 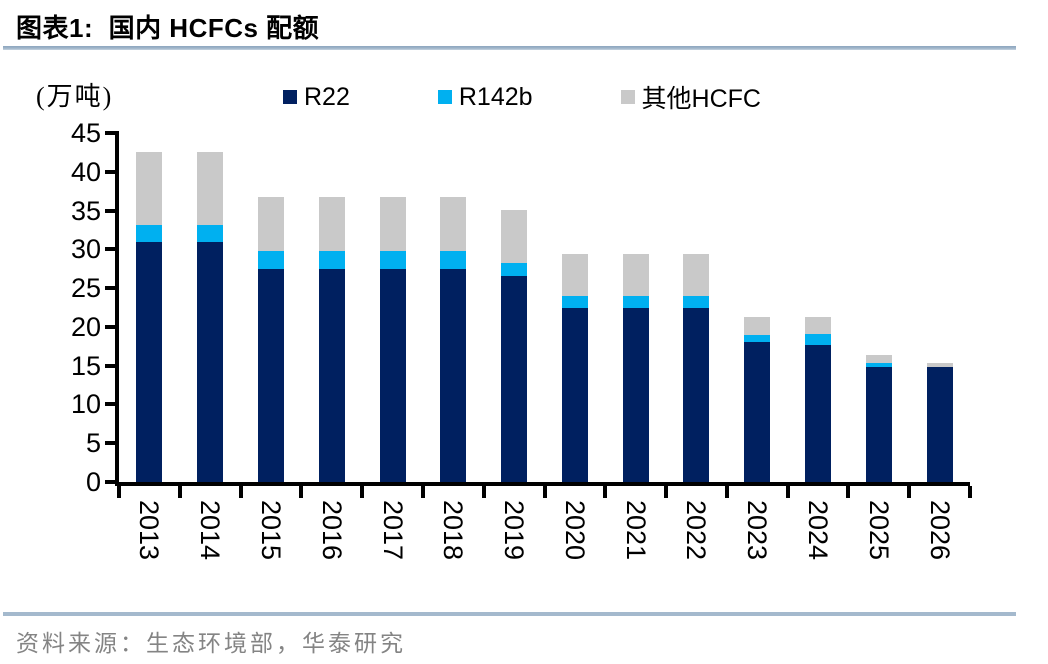 What do you see at coordinates (149, 530) in the screenshot?
I see `x-axis-label: 2013` at bounding box center [149, 530].